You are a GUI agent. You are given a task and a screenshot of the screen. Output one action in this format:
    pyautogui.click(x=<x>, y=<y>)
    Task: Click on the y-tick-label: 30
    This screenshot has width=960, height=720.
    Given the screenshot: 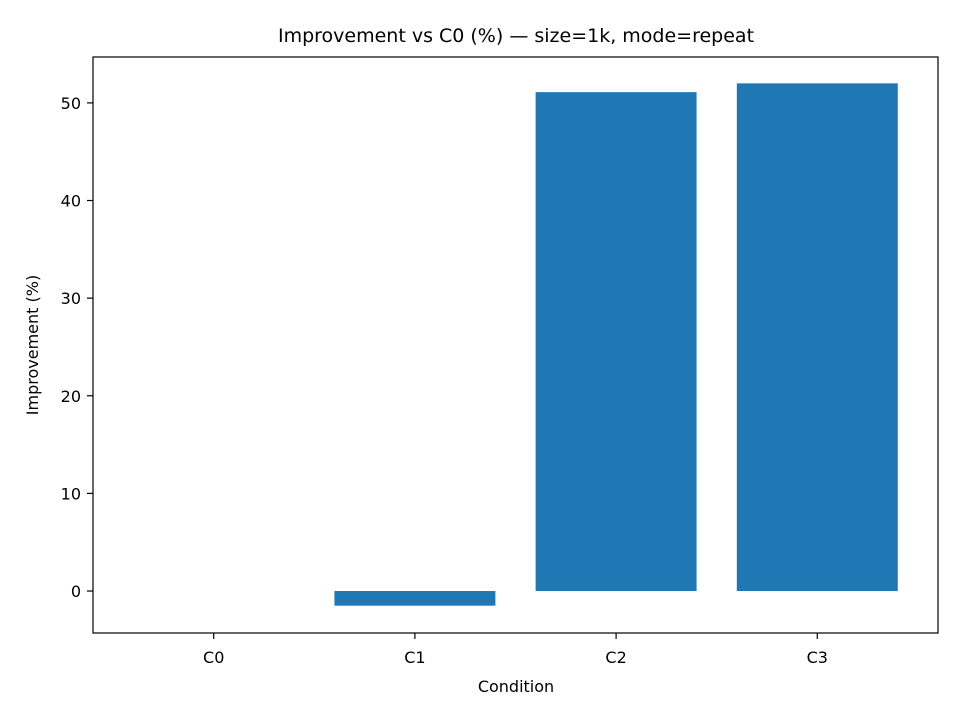 What is the action you would take?
    pyautogui.click(x=71, y=298)
    